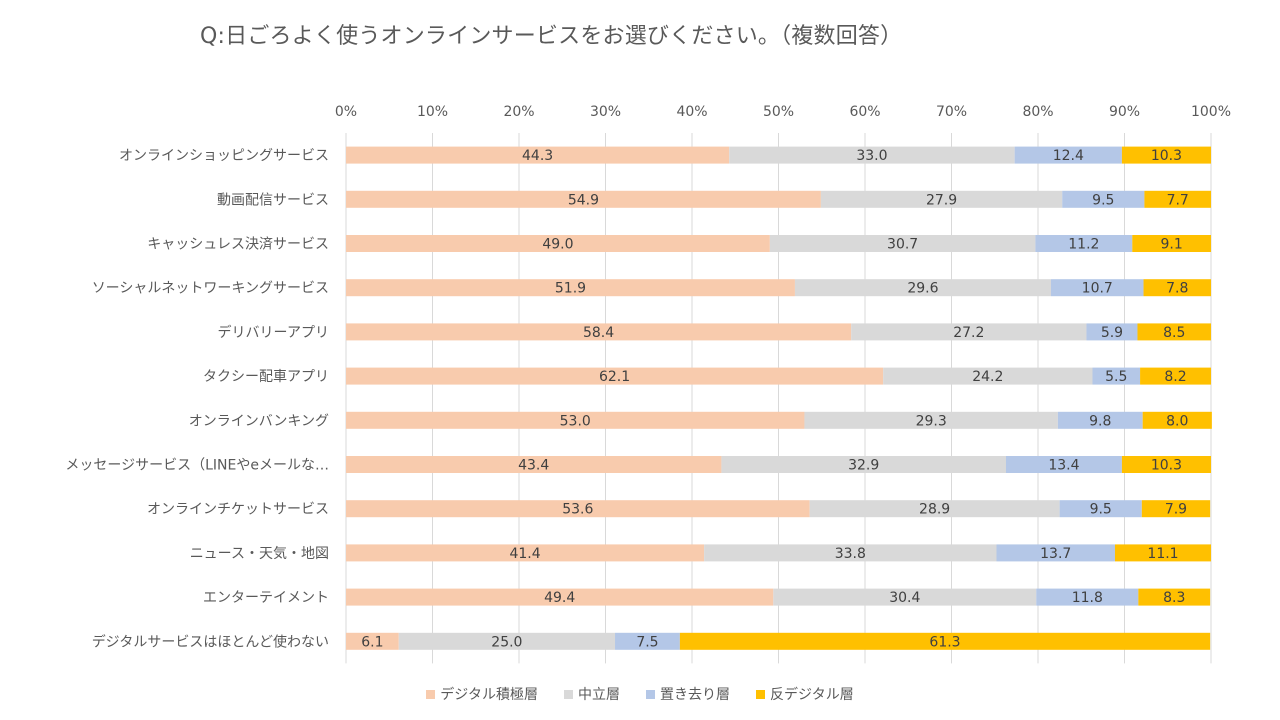  I want to click on x-tick-label: 100%, so click(1211, 112).